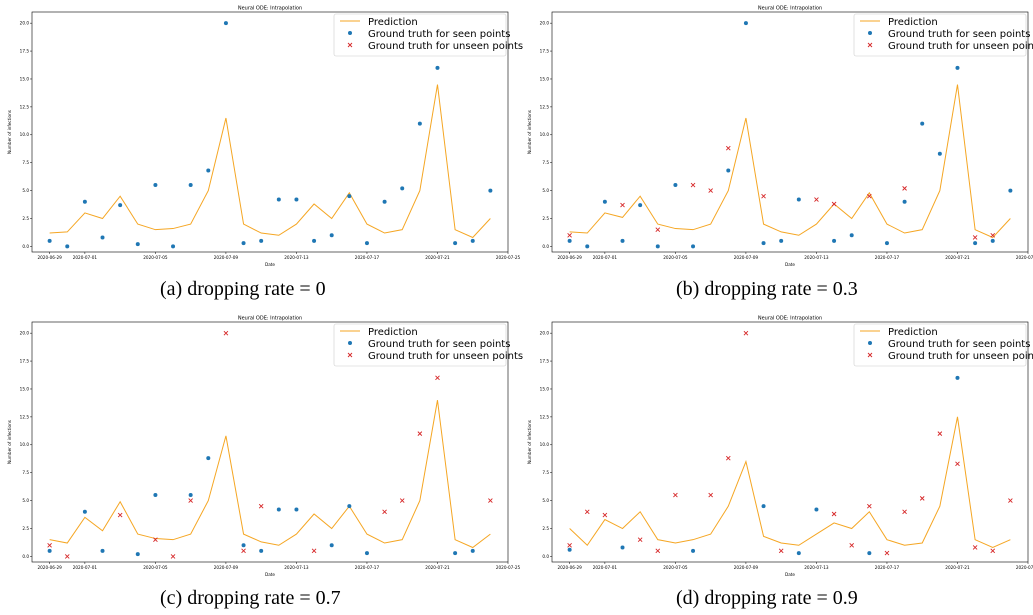 This screenshot has height=615, width=1033. Describe the element at coordinates (545, 360) in the screenshot. I see `y-tick-label: 17.5` at that location.